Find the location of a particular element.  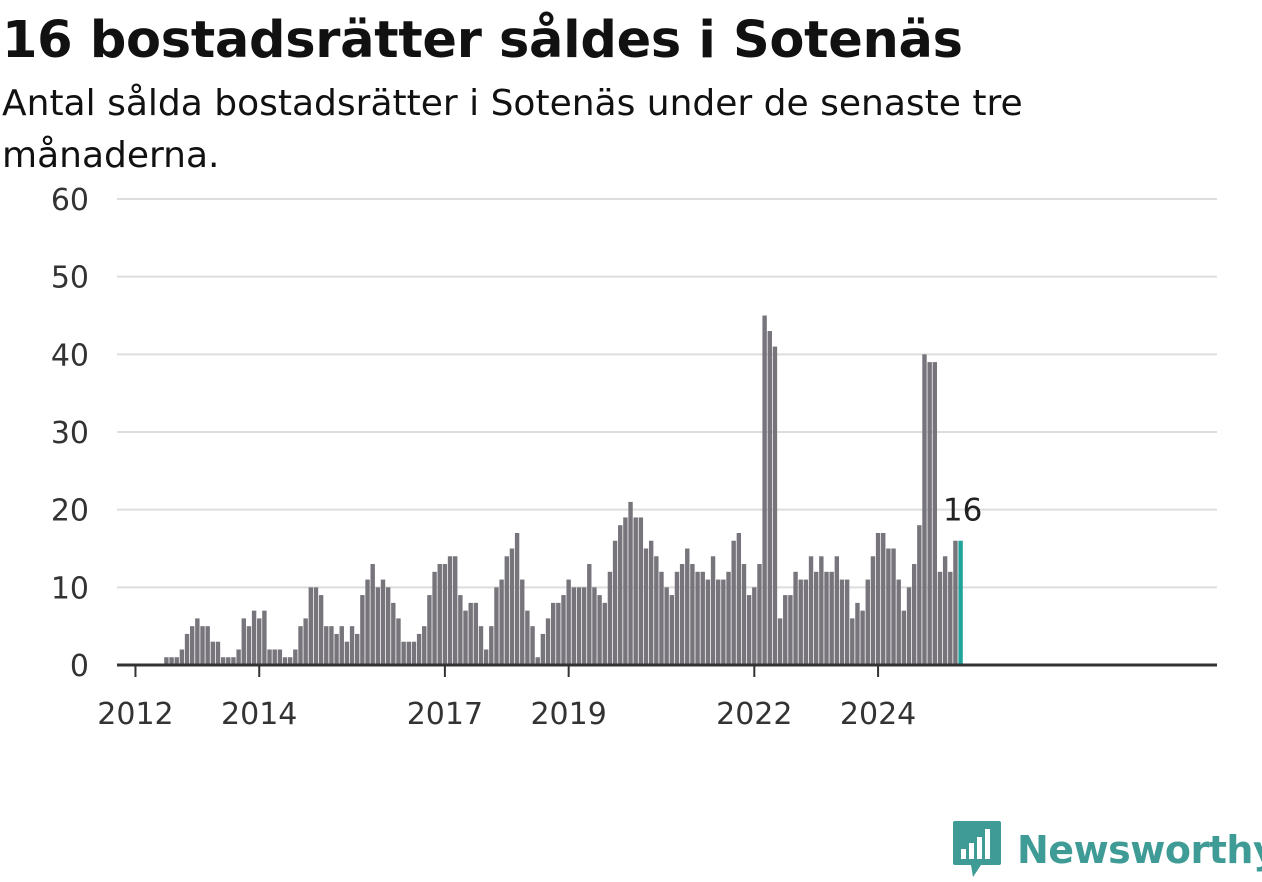

y-tick-label: 20 is located at coordinates (70, 511).